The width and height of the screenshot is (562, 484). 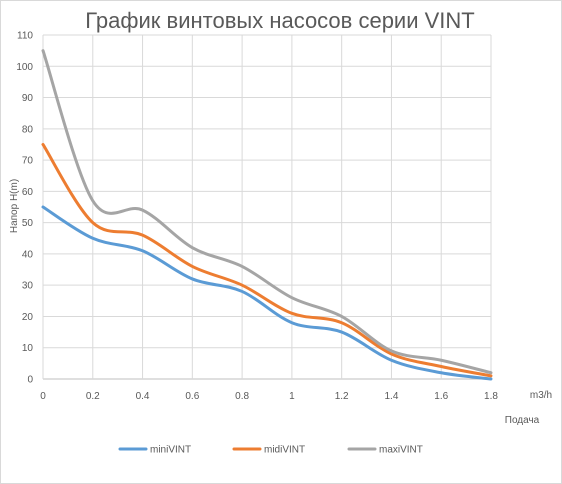 I want to click on y-tick-label: 80, so click(x=28, y=129).